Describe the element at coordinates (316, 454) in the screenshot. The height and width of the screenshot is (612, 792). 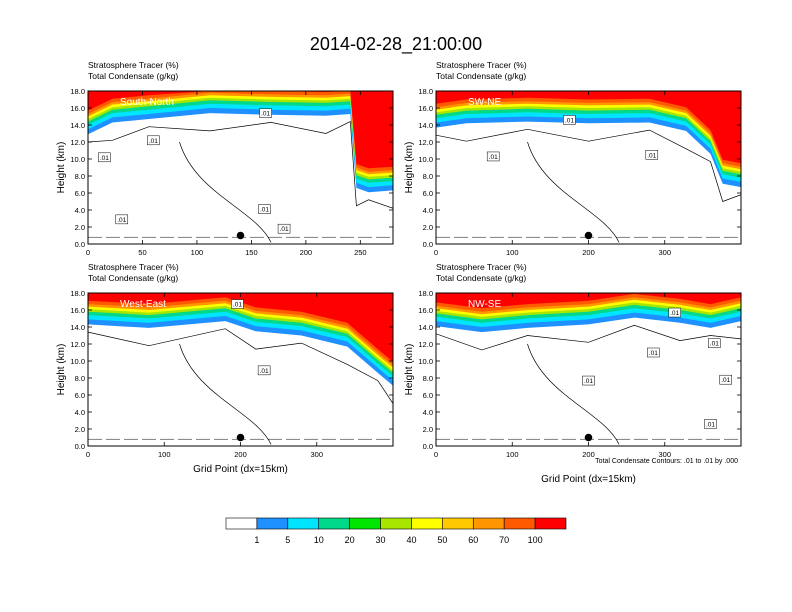
I see `x-tick-label: 300` at that location.